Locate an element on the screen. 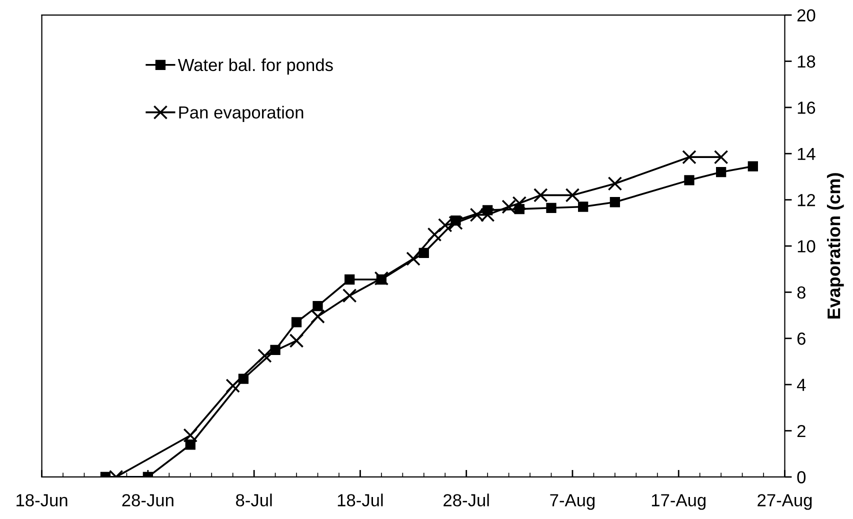  y-tick-label: 16 is located at coordinates (807, 108).